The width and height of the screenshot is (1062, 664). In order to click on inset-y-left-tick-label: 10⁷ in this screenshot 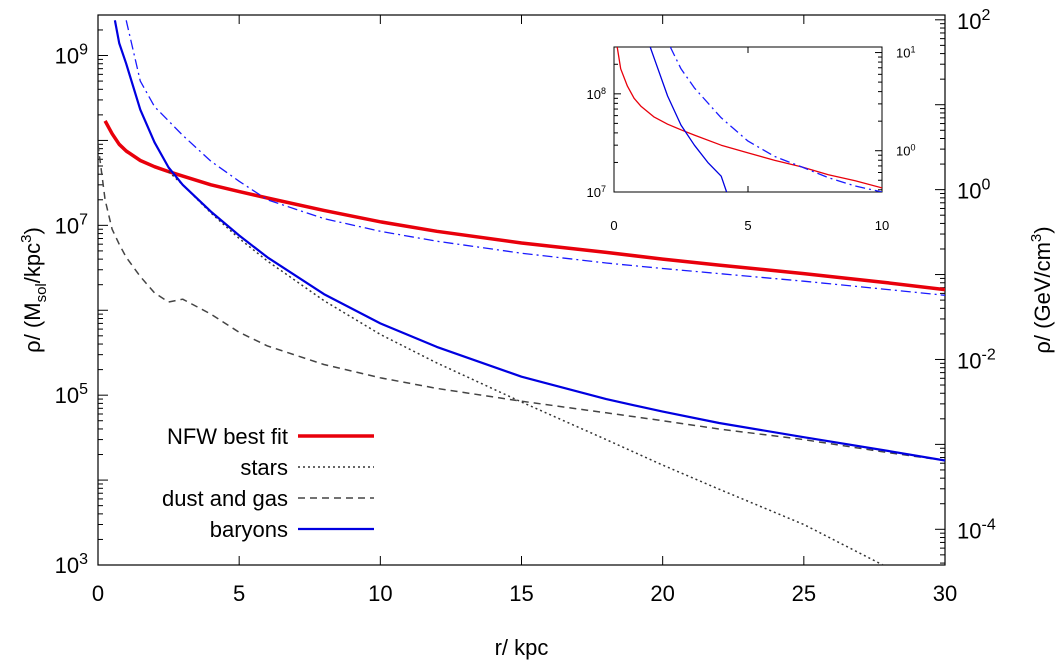, I will do `click(596, 192)`.